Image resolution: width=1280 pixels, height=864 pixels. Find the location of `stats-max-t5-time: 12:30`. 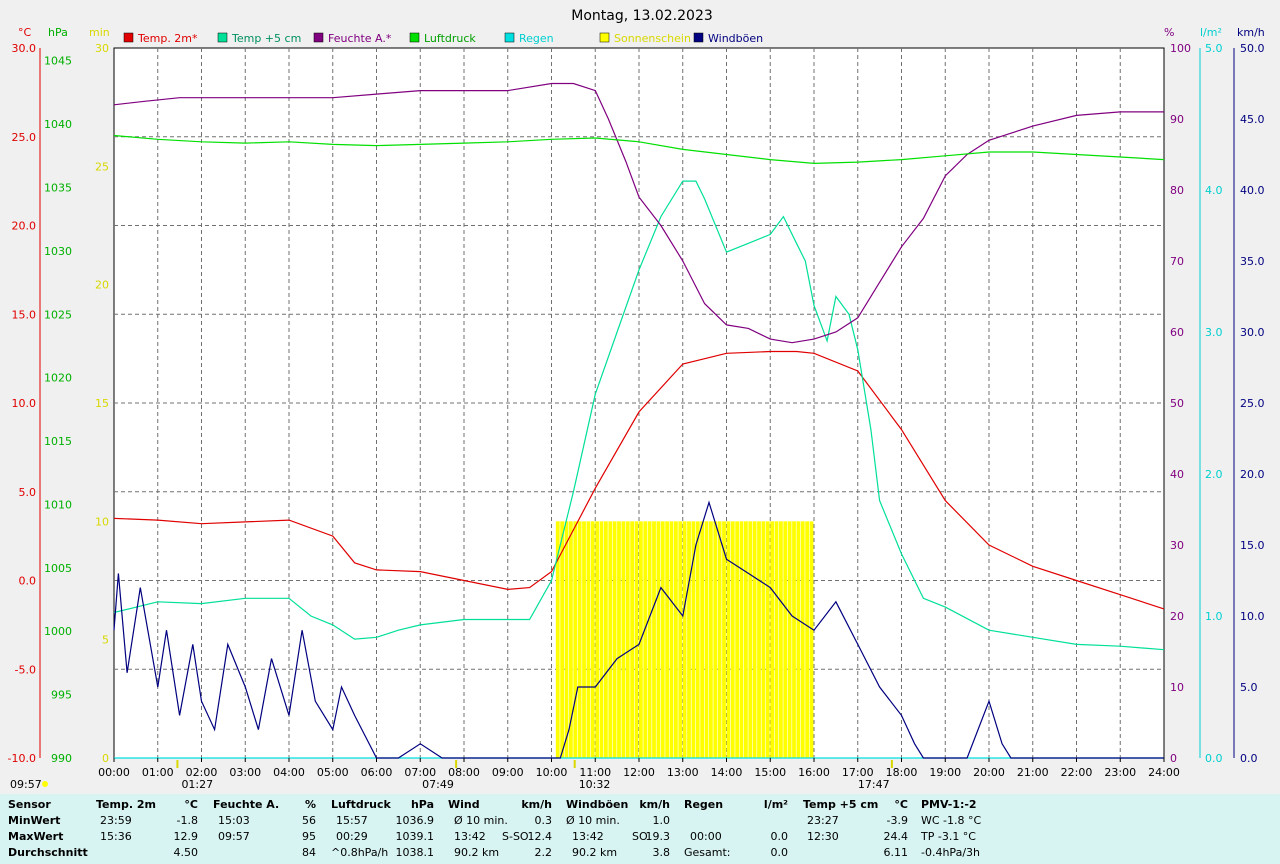

stats-max-t5-time: 12:30 is located at coordinates (823, 836).